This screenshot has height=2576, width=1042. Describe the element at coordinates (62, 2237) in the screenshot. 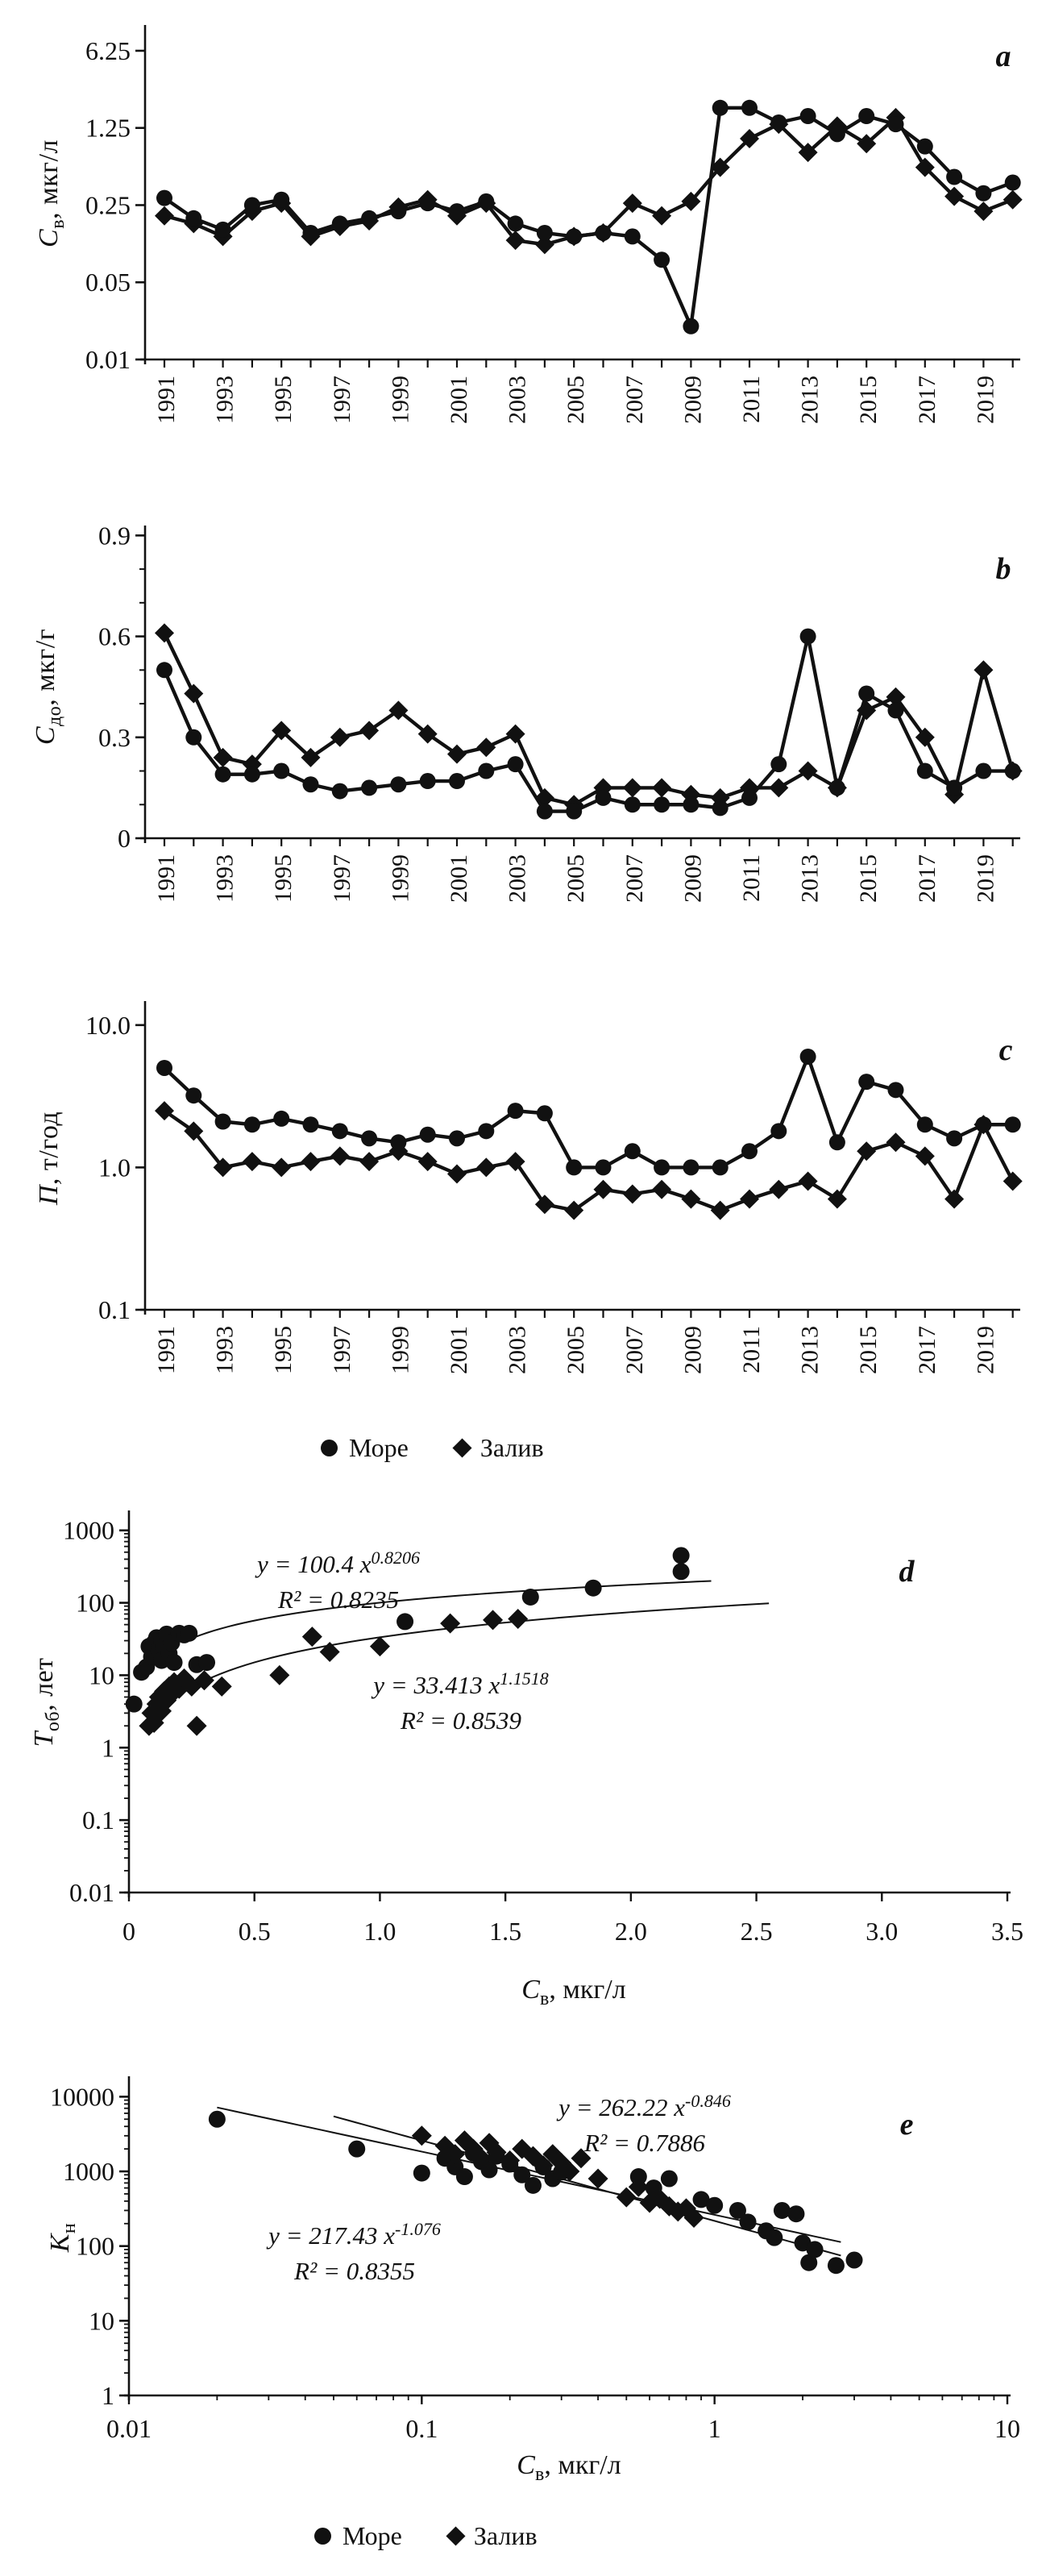

I see `y-axis-label-e: Кн` at that location.